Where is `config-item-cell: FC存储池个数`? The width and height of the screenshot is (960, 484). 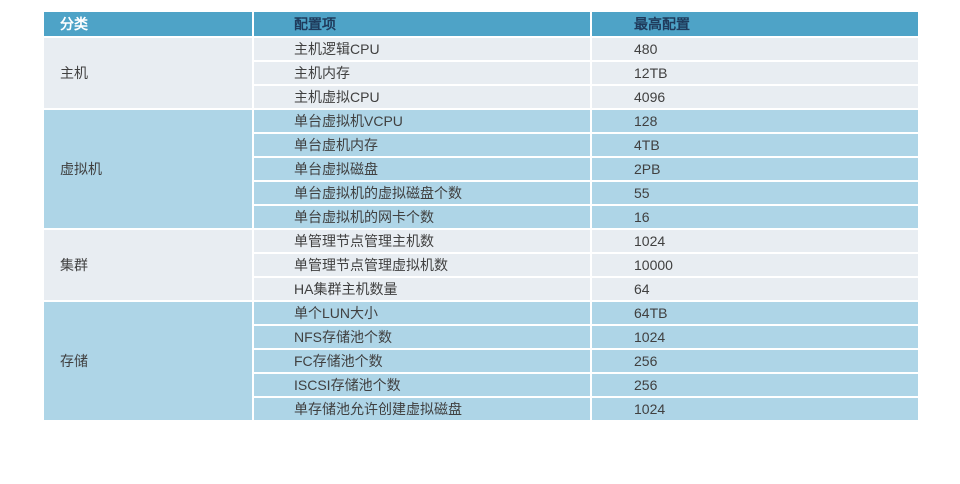
config-item-cell: FC存储池个数 is located at coordinates (422, 361).